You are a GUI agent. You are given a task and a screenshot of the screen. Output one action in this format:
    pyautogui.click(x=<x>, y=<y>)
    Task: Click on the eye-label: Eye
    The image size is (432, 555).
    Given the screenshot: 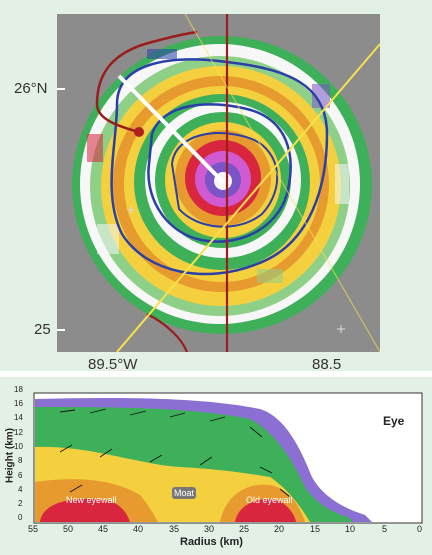 What is the action you would take?
    pyautogui.click(x=394, y=421)
    